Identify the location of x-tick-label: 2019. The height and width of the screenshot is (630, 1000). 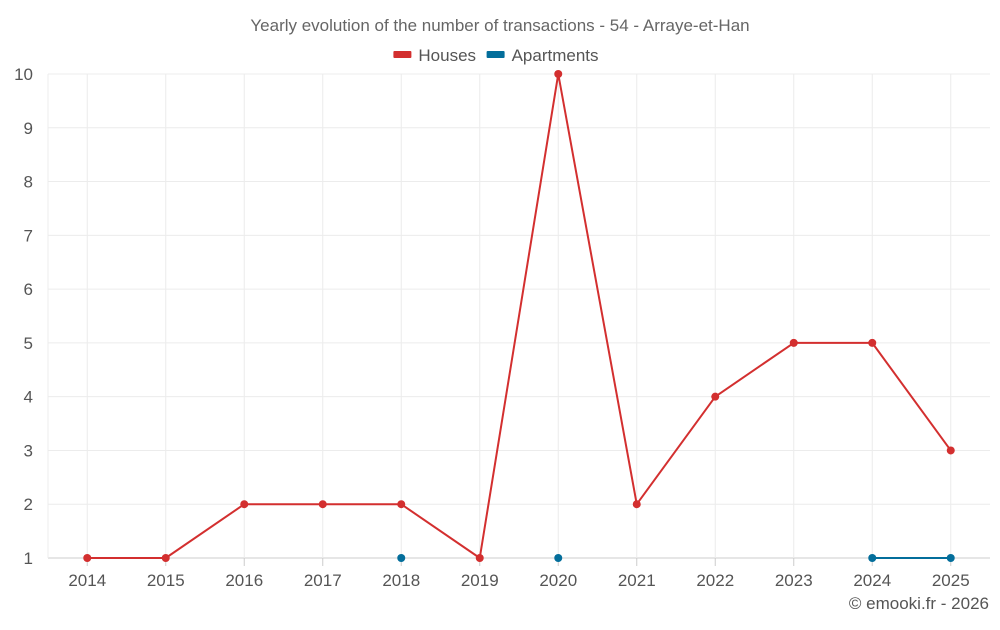
(480, 580).